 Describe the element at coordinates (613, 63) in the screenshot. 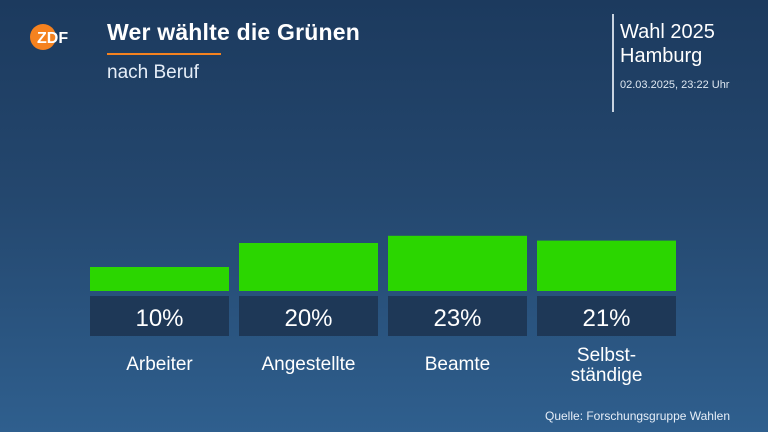

I see `header-divider` at that location.